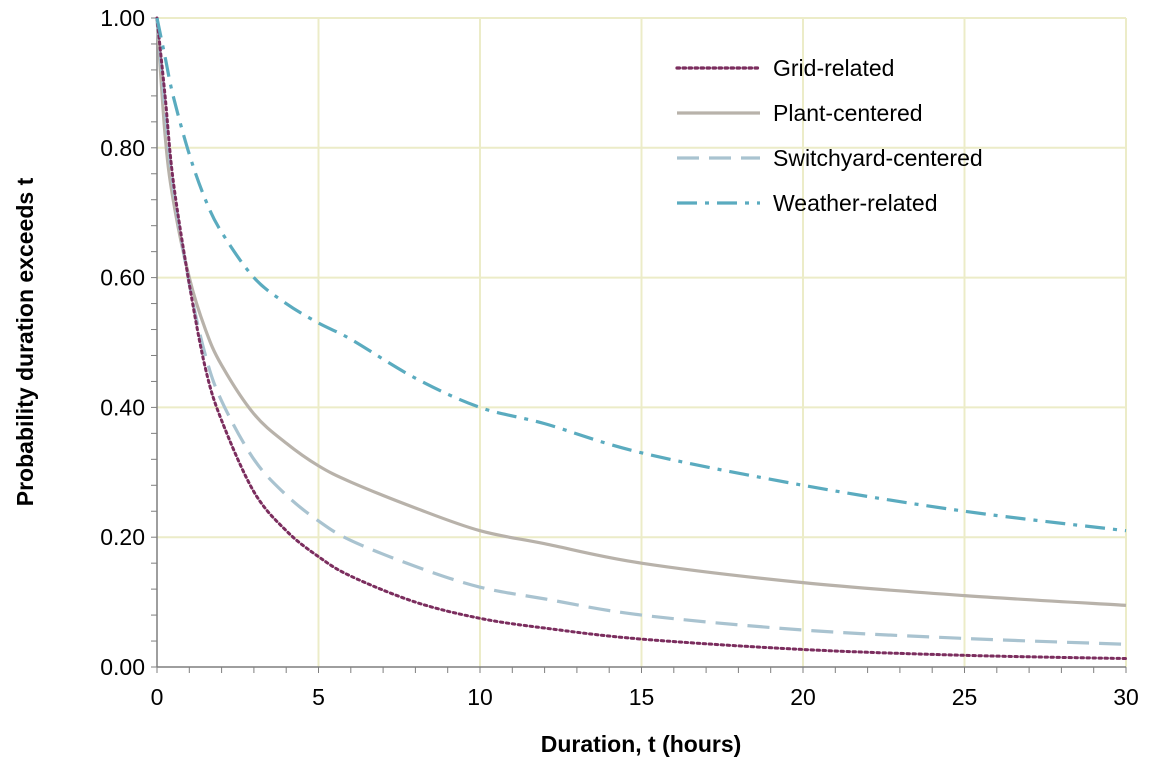  I want to click on x-tick-label: 30, so click(1126, 697).